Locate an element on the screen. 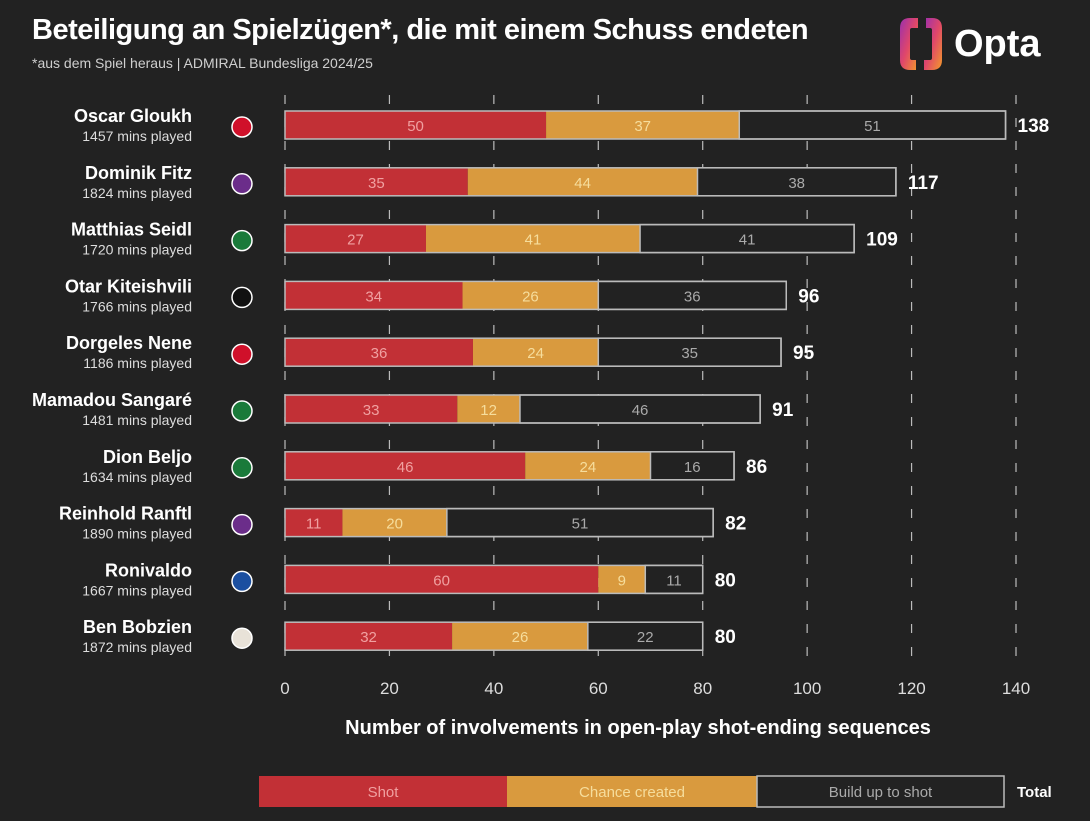 The height and width of the screenshot is (821, 1090). player-name: Matthias Seidl is located at coordinates (131, 230).